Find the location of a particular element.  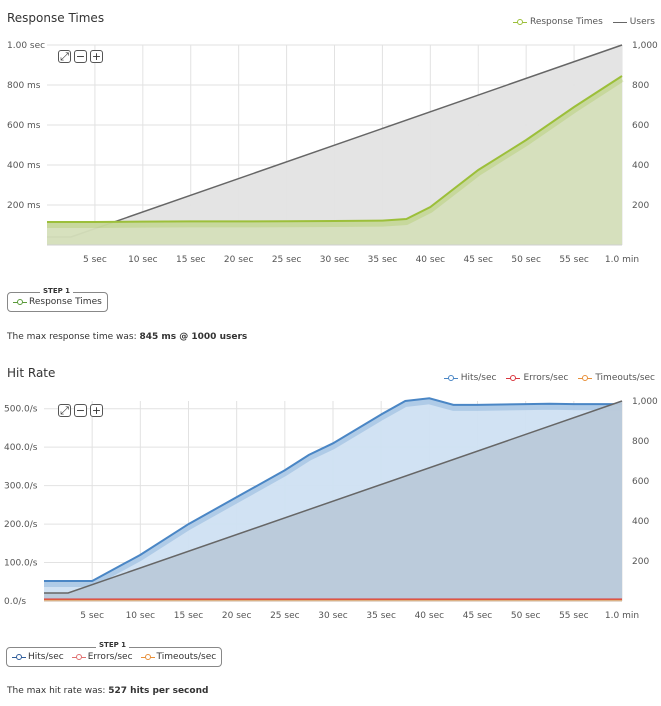

legend-label: Response Times is located at coordinates (566, 22).